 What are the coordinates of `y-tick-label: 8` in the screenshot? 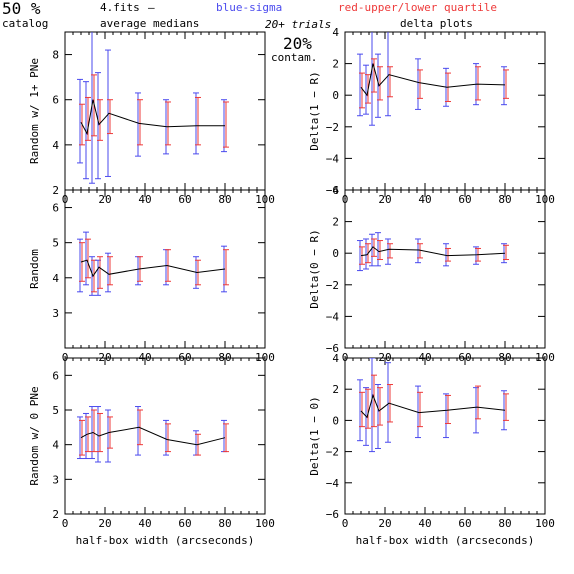 It's located at (55, 55).